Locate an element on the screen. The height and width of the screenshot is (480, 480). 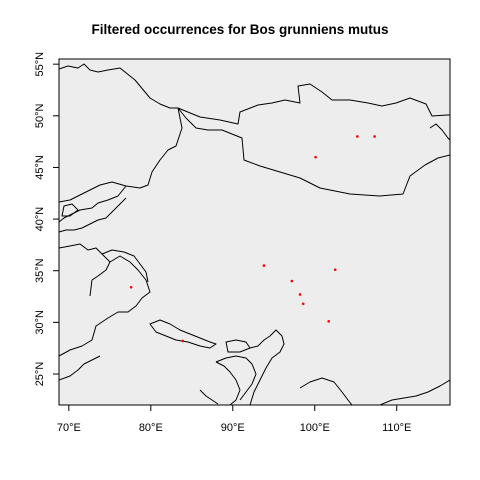
x-axis: 70°E 80°E 90°E 100°E 110°E is located at coordinates (234, 419).